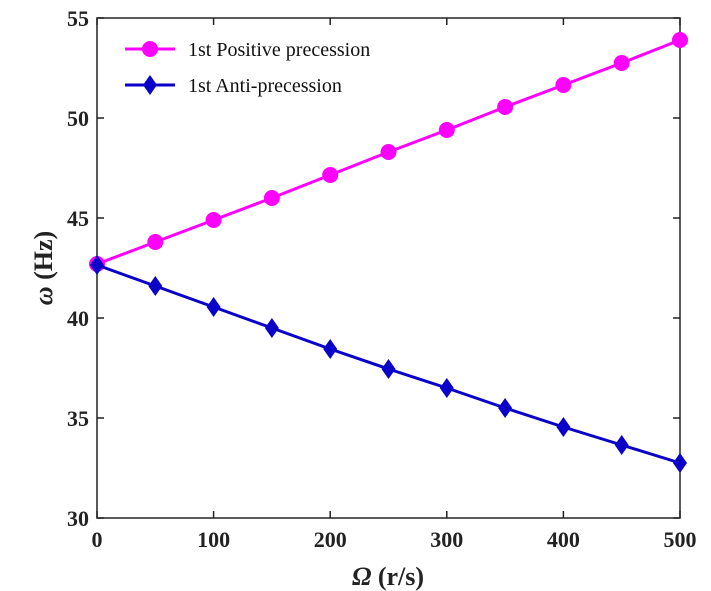 The height and width of the screenshot is (591, 711). What do you see at coordinates (361, 576) in the screenshot?
I see `x-axis-label-symbol: Ω` at bounding box center [361, 576].